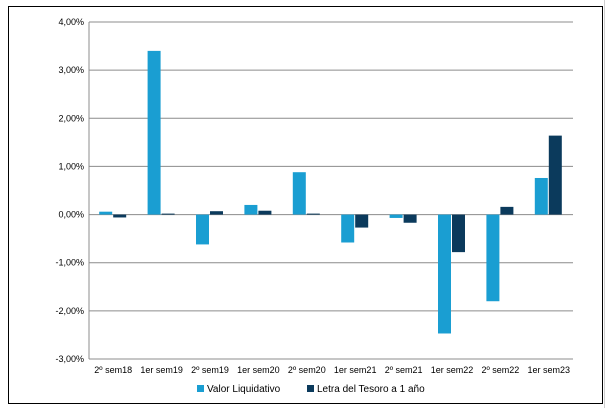 The width and height of the screenshot is (613, 408). Describe the element at coordinates (500, 370) in the screenshot. I see `x-tick-label: 2º sem22` at that location.